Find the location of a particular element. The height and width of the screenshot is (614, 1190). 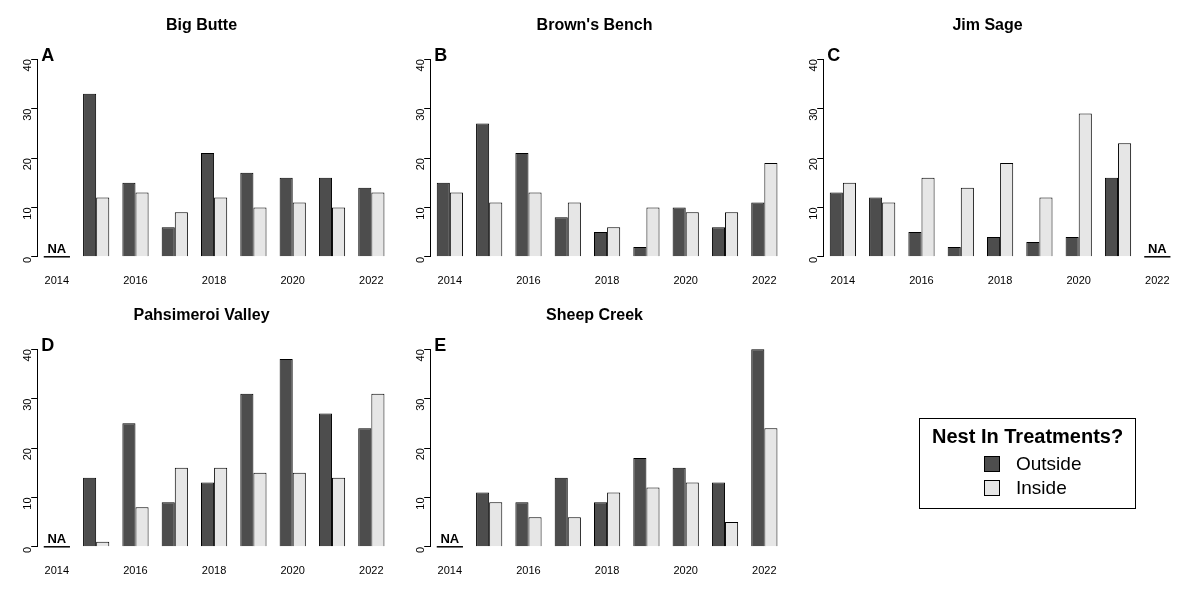

chart-title: Jim Sage is located at coordinates (987, 25).